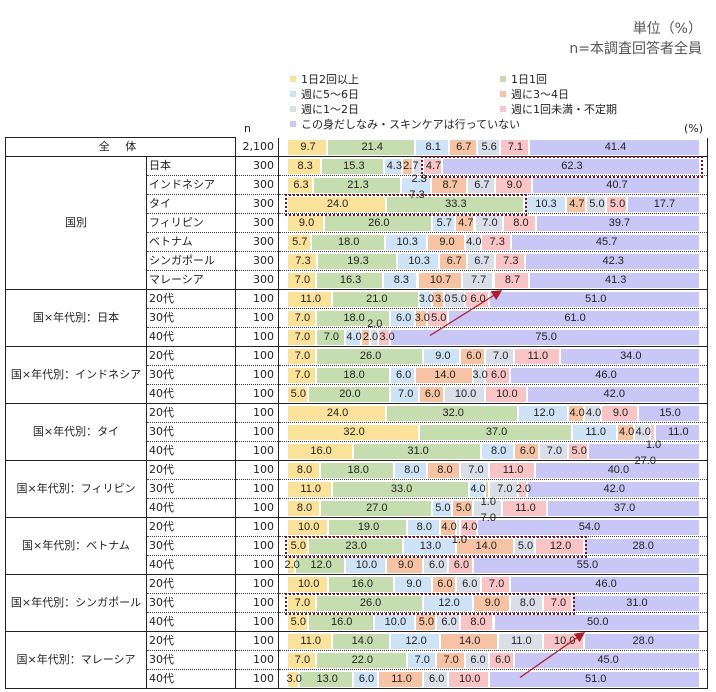 This screenshot has height=692, width=716. Describe the element at coordinates (493, 679) in the screenshot. I see `bar-cell: 3.0 13.0 6.0 11.0 6.0 10.0 51.0` at that location.